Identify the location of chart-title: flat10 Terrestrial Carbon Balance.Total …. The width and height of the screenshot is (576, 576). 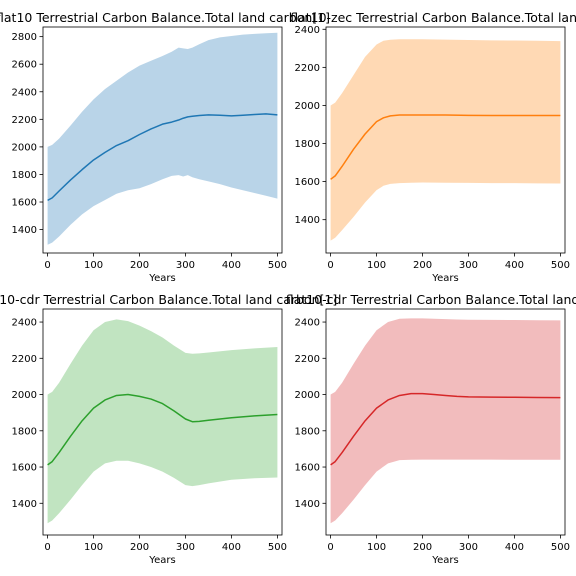
(165, 17).